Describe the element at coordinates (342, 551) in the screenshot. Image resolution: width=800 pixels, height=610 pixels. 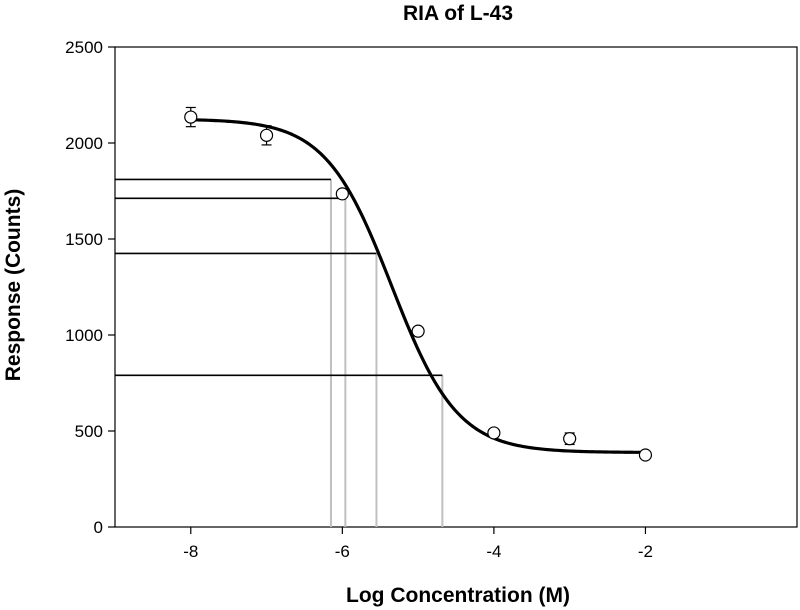
I see `x-tick-label-1: -6` at that location.